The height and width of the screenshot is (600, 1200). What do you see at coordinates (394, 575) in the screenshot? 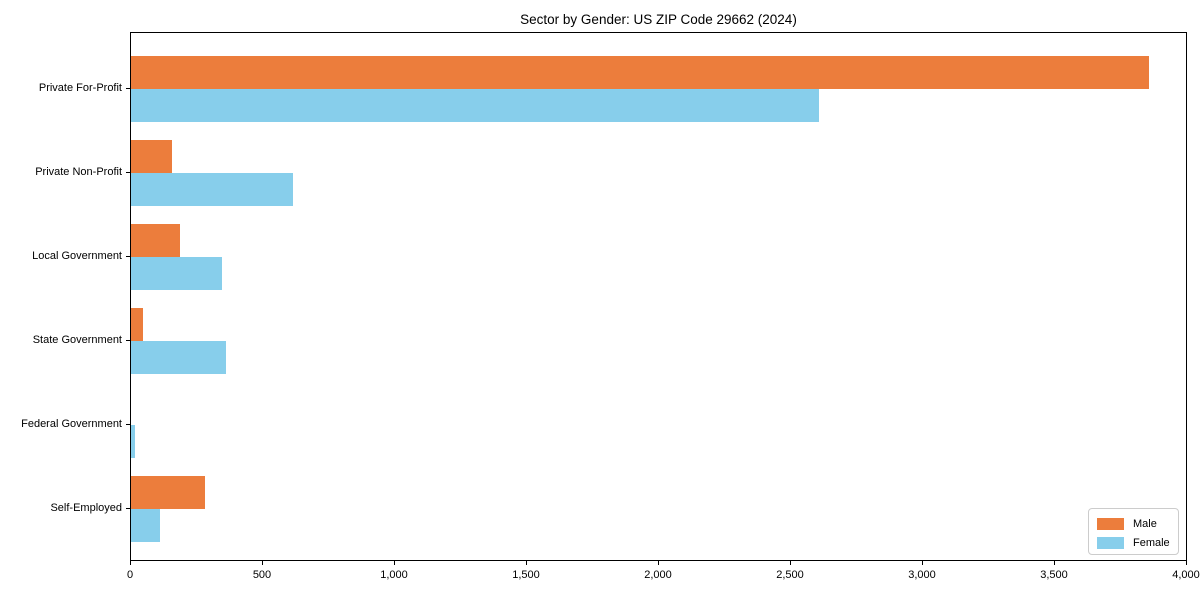
I see `x-label: 1,000` at bounding box center [394, 575].